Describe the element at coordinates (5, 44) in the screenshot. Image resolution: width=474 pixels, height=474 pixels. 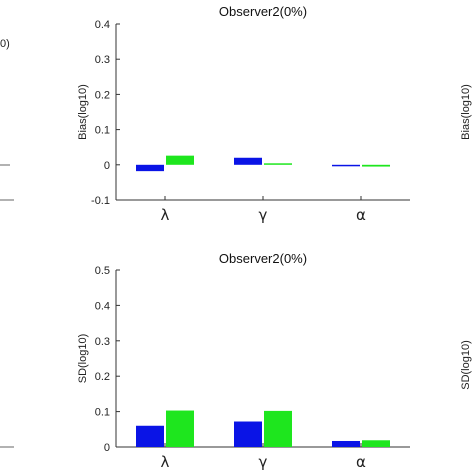
I see `left-cropped-title-fragment: 0)` at that location.